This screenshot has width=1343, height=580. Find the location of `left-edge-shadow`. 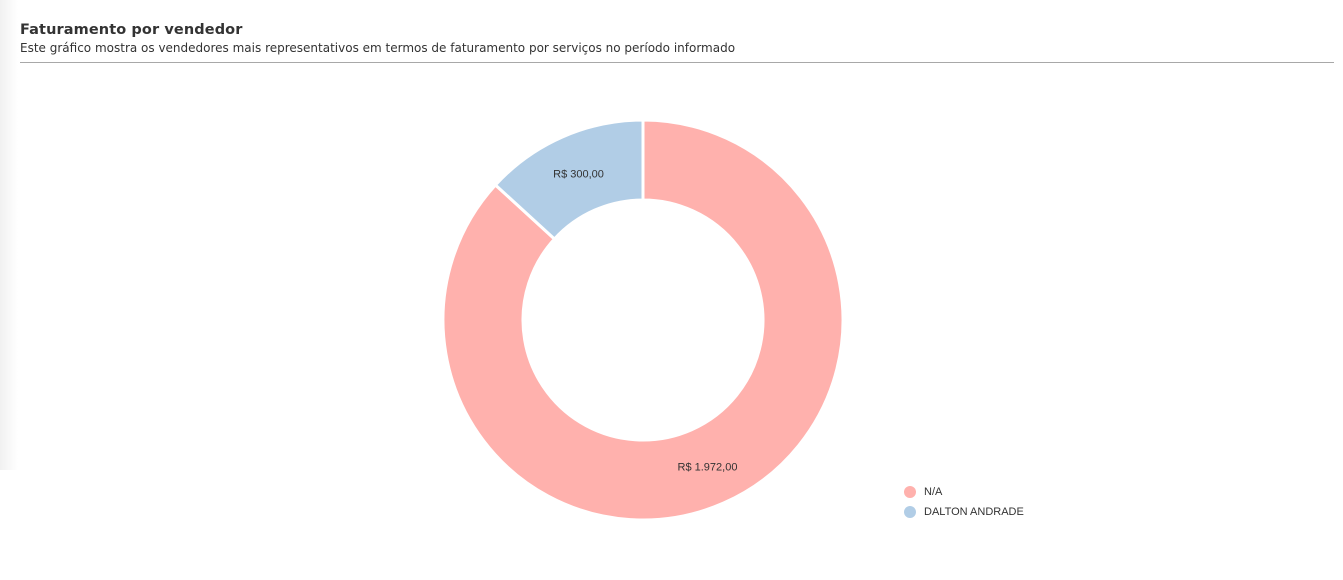

left-edge-shadow is located at coordinates (9, 235).